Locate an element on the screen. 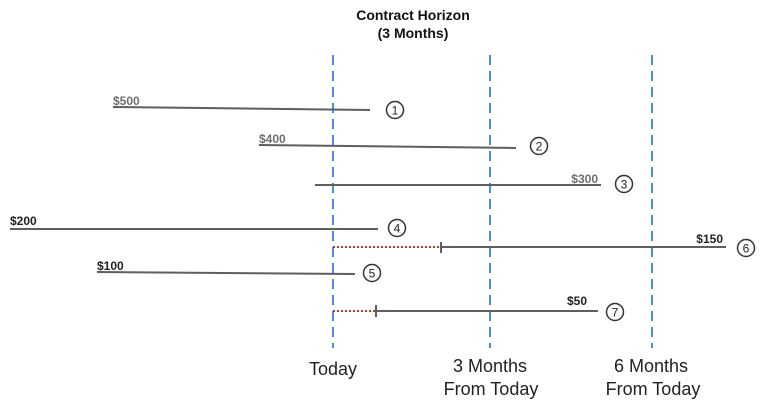 The height and width of the screenshot is (418, 769). contract-5-badge is located at coordinates (372, 273).